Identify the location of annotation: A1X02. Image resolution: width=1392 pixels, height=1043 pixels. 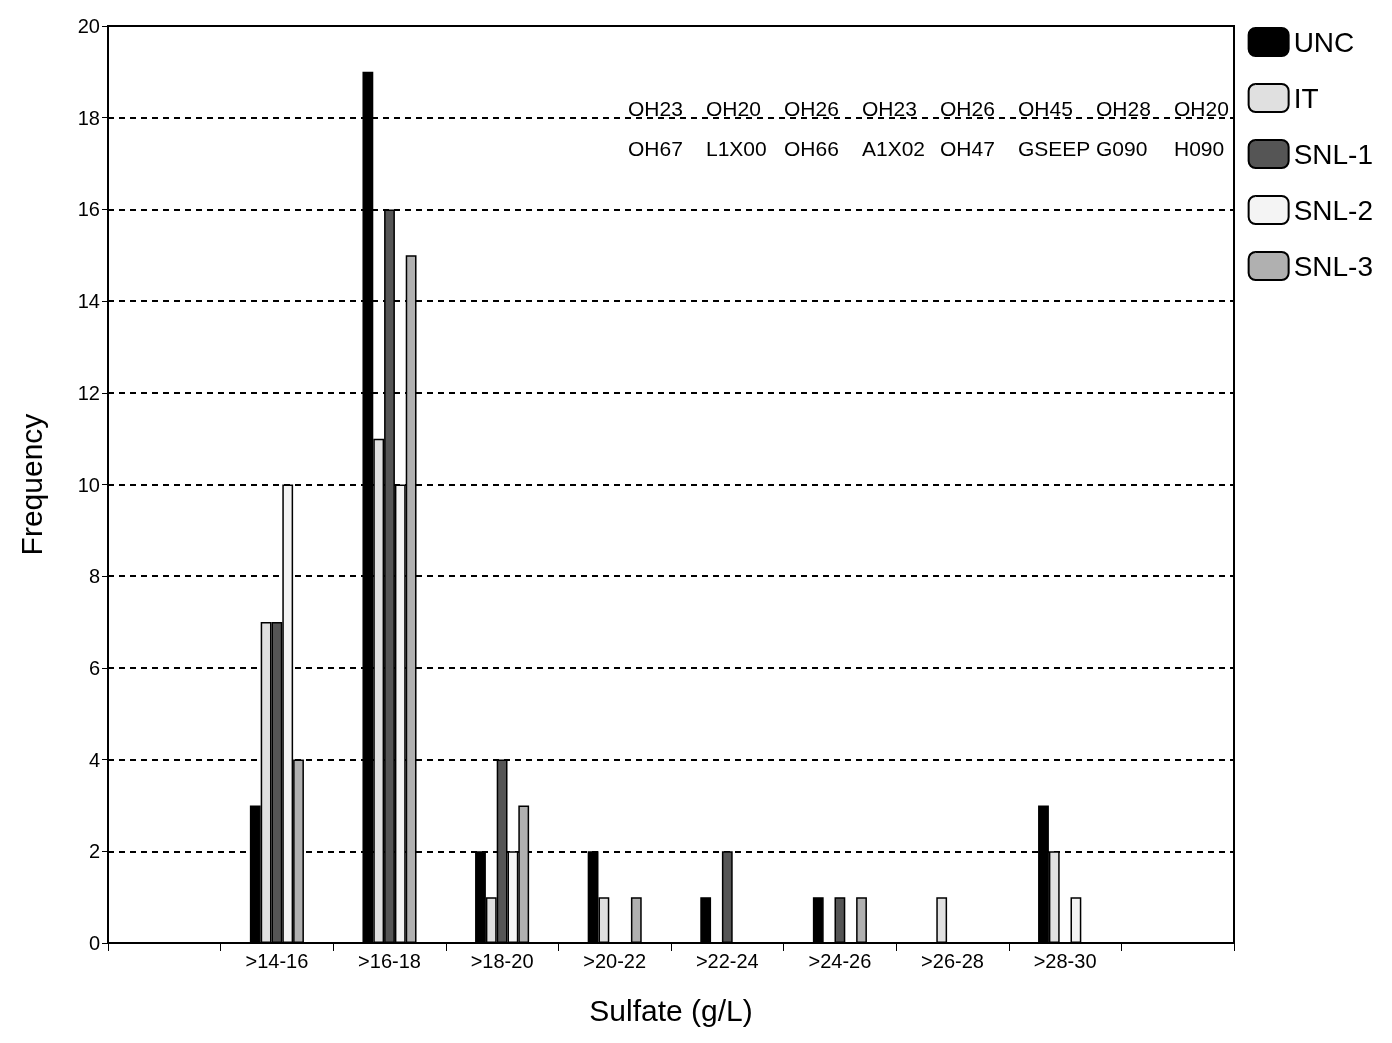
(894, 148).